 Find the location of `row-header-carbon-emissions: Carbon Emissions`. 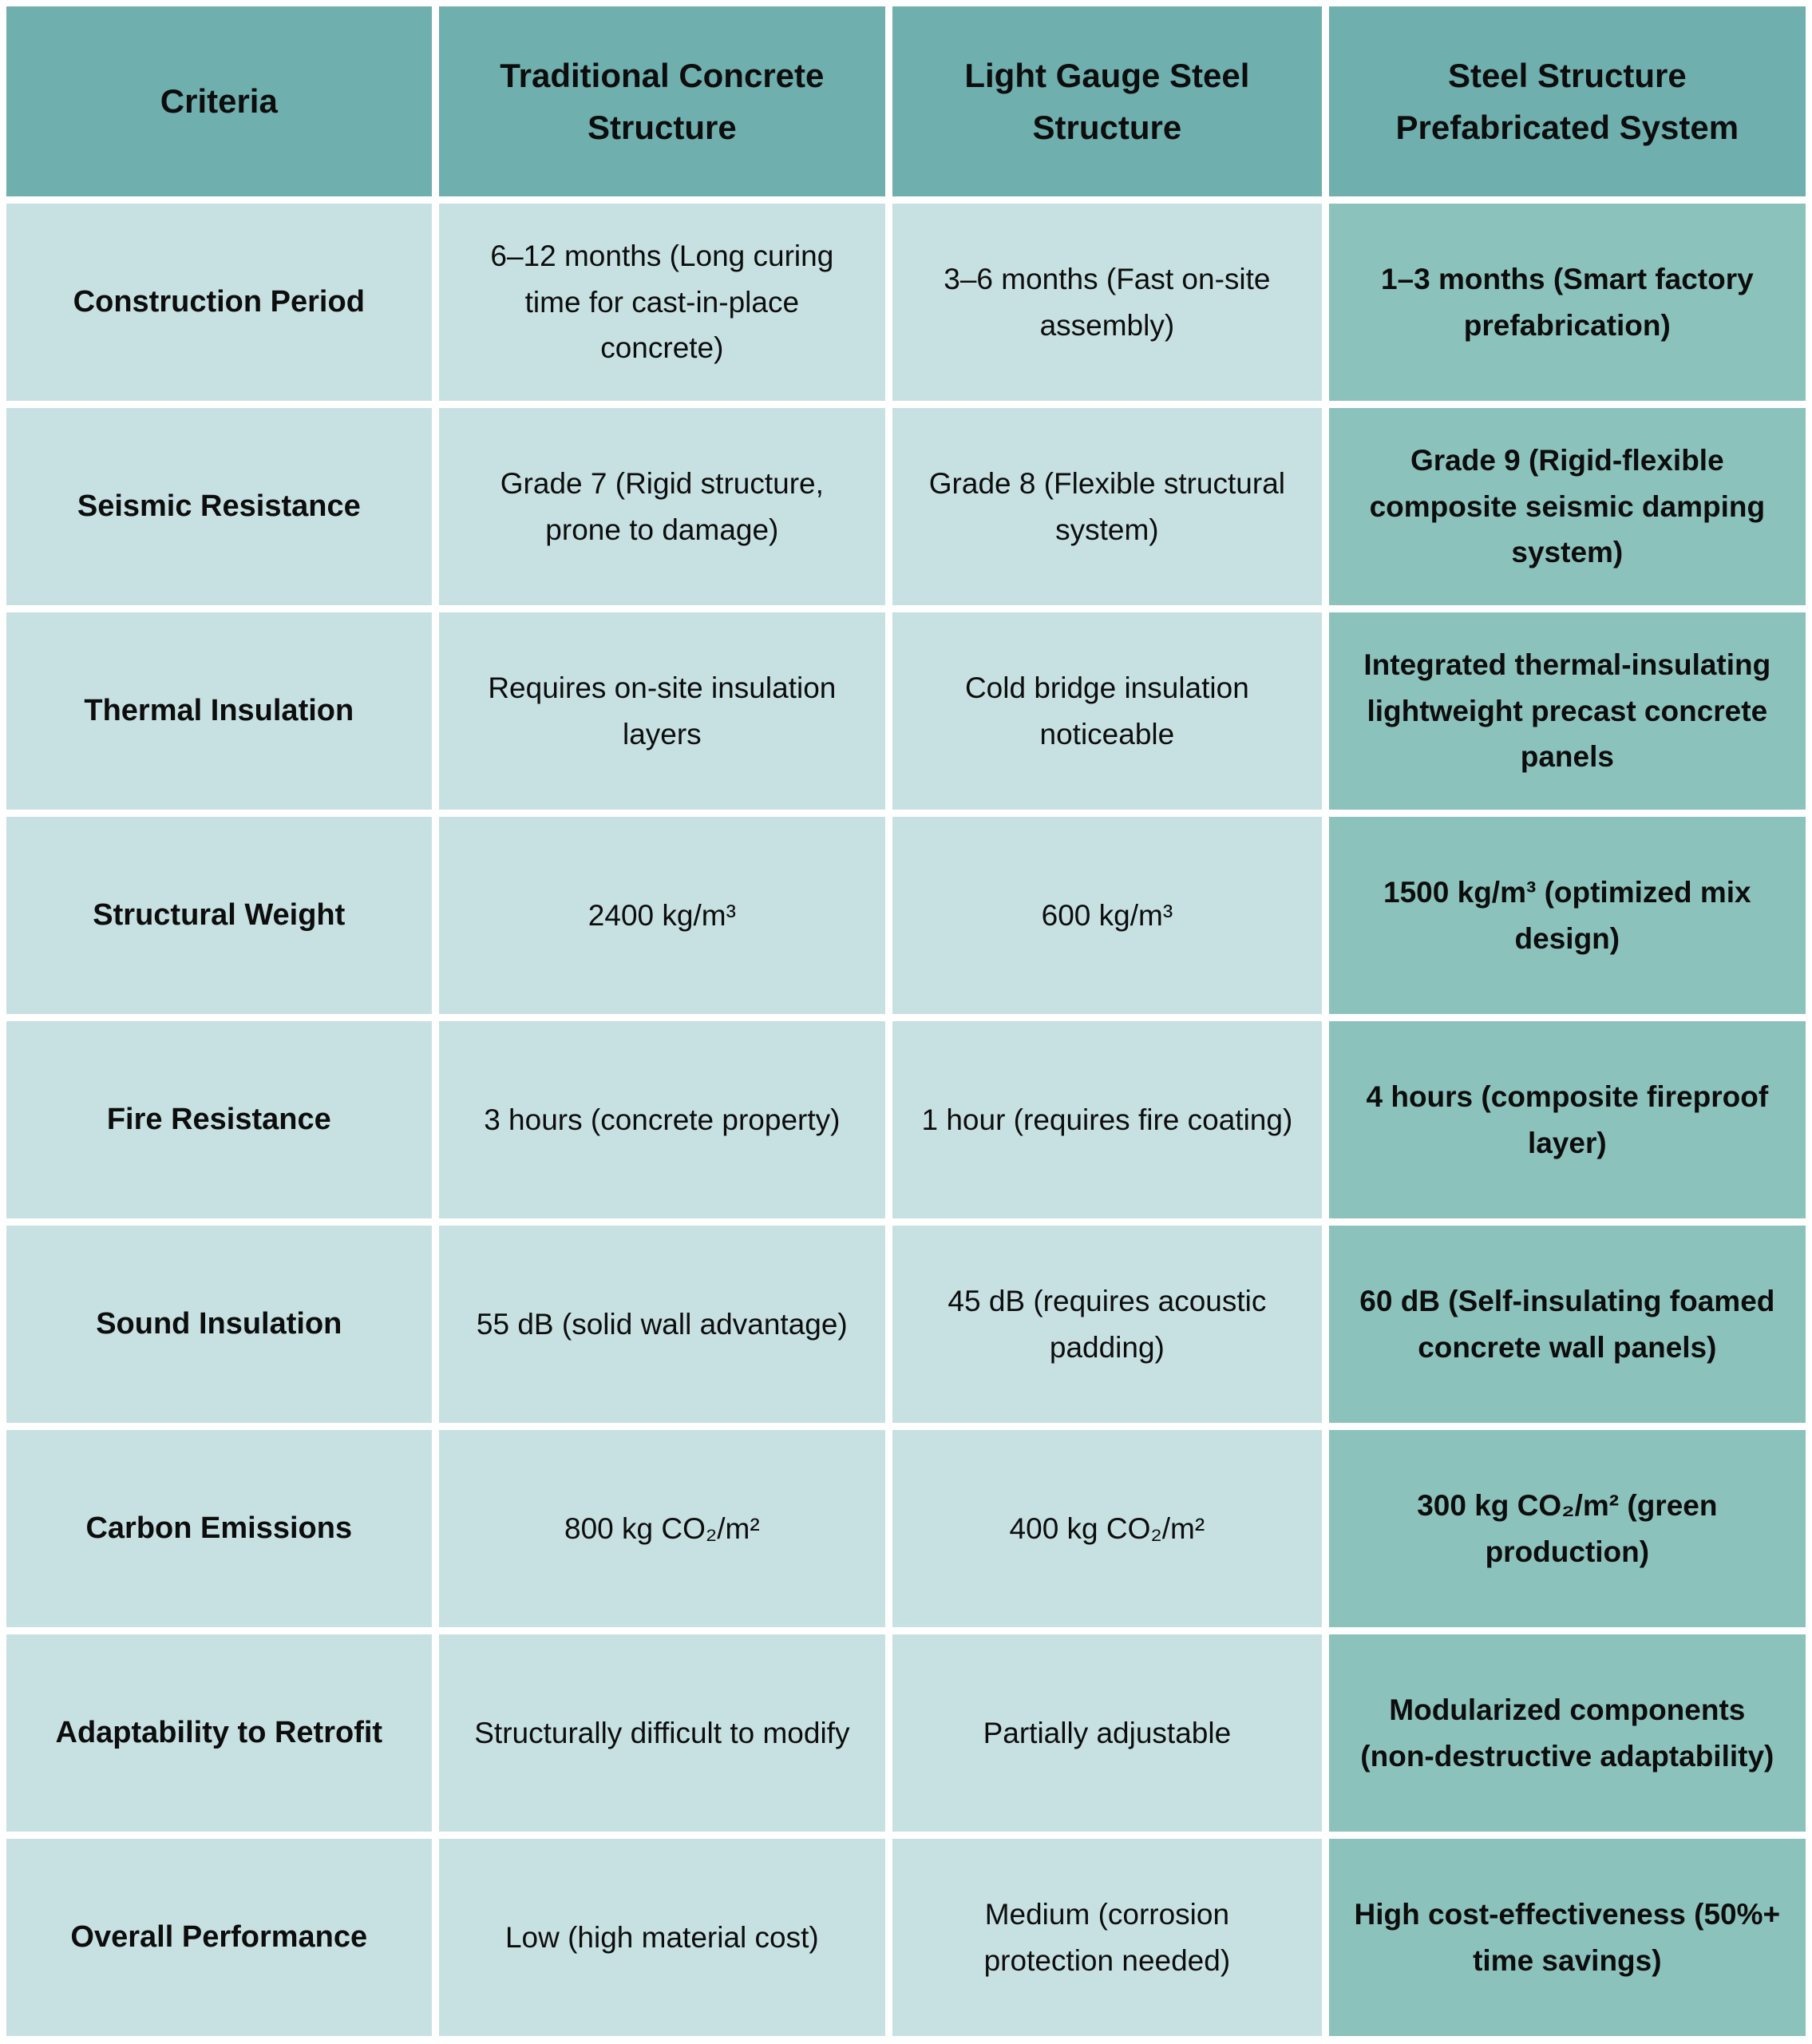

row-header-carbon-emissions: Carbon Emissions is located at coordinates (219, 1528).